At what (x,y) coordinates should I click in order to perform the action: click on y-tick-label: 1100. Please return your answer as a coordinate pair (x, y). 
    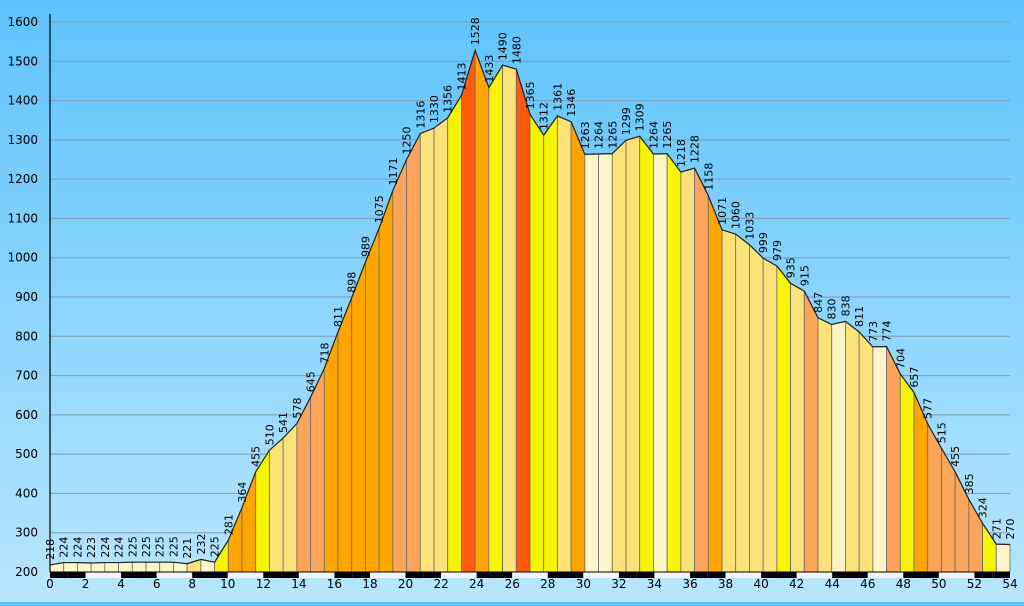
    Looking at the image, I should click on (22, 218).